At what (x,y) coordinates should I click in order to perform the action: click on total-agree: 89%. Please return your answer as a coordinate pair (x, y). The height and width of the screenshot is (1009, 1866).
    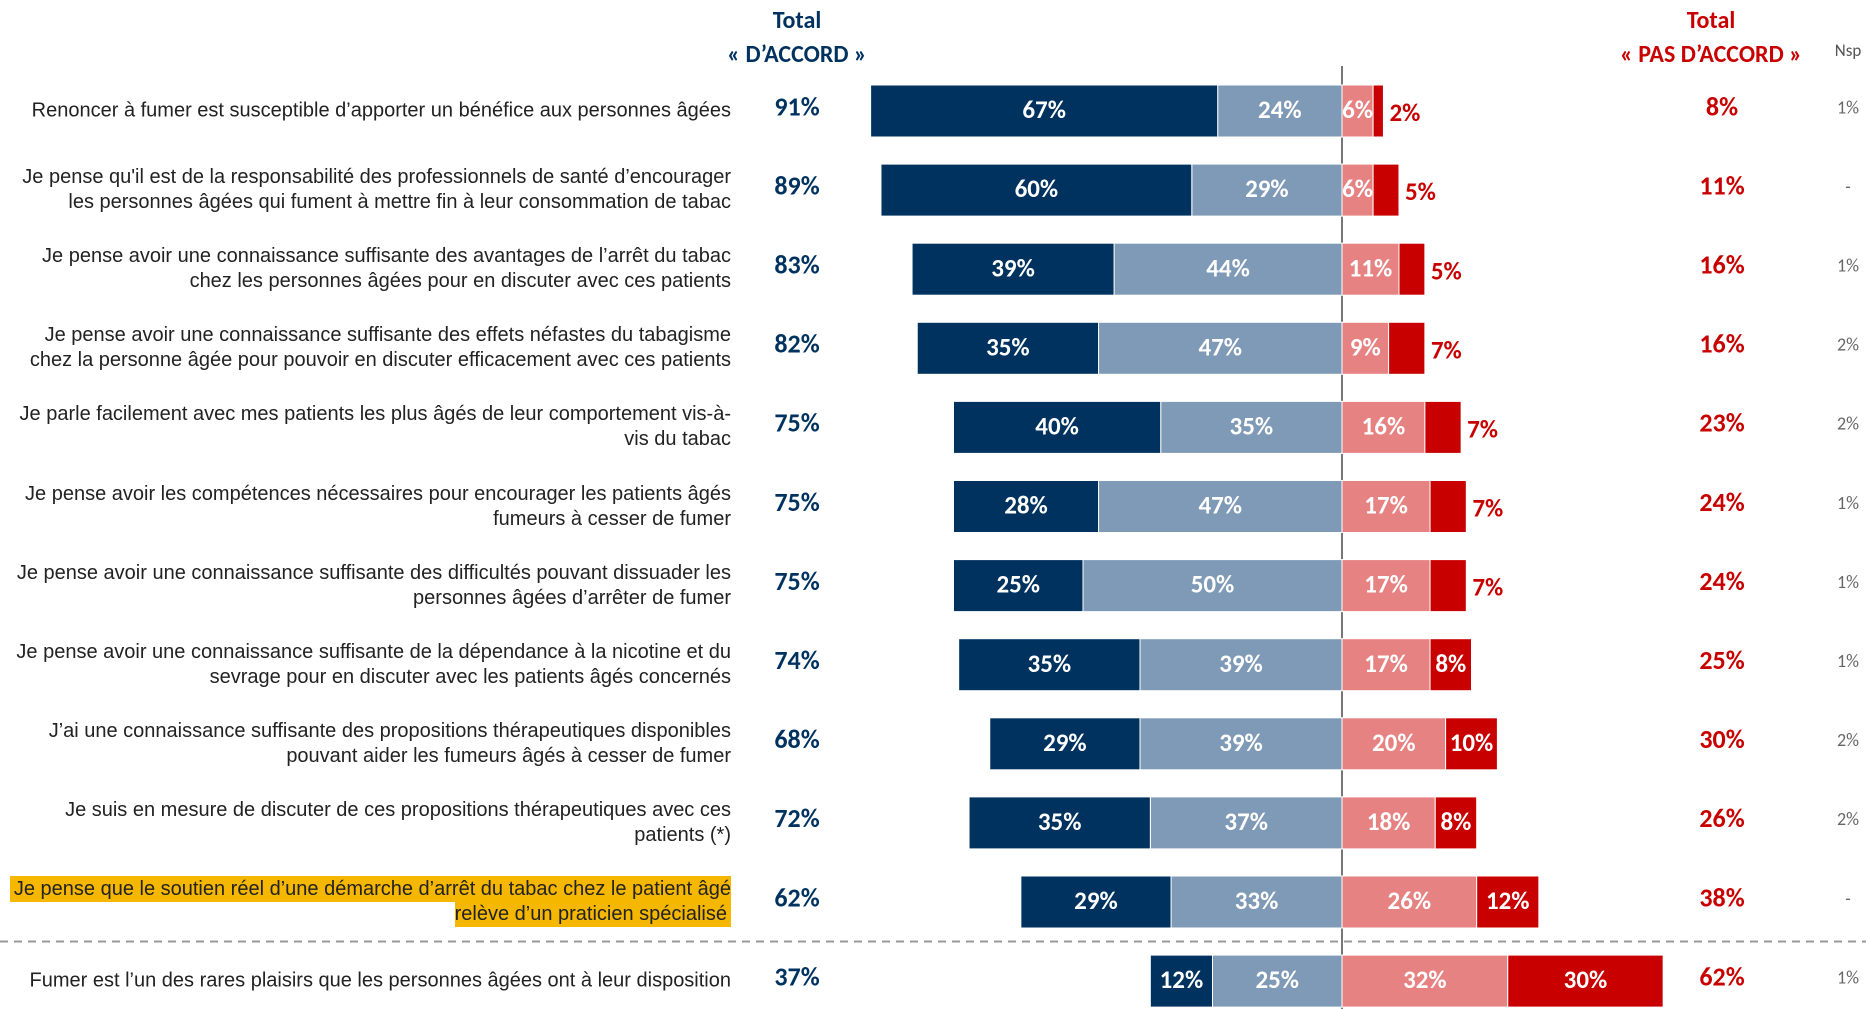
    Looking at the image, I should click on (796, 185).